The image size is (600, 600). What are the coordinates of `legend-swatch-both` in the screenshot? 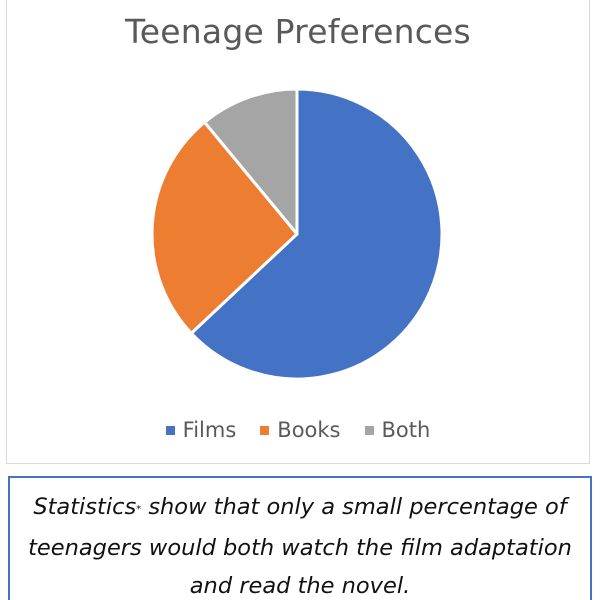 It's located at (369, 430).